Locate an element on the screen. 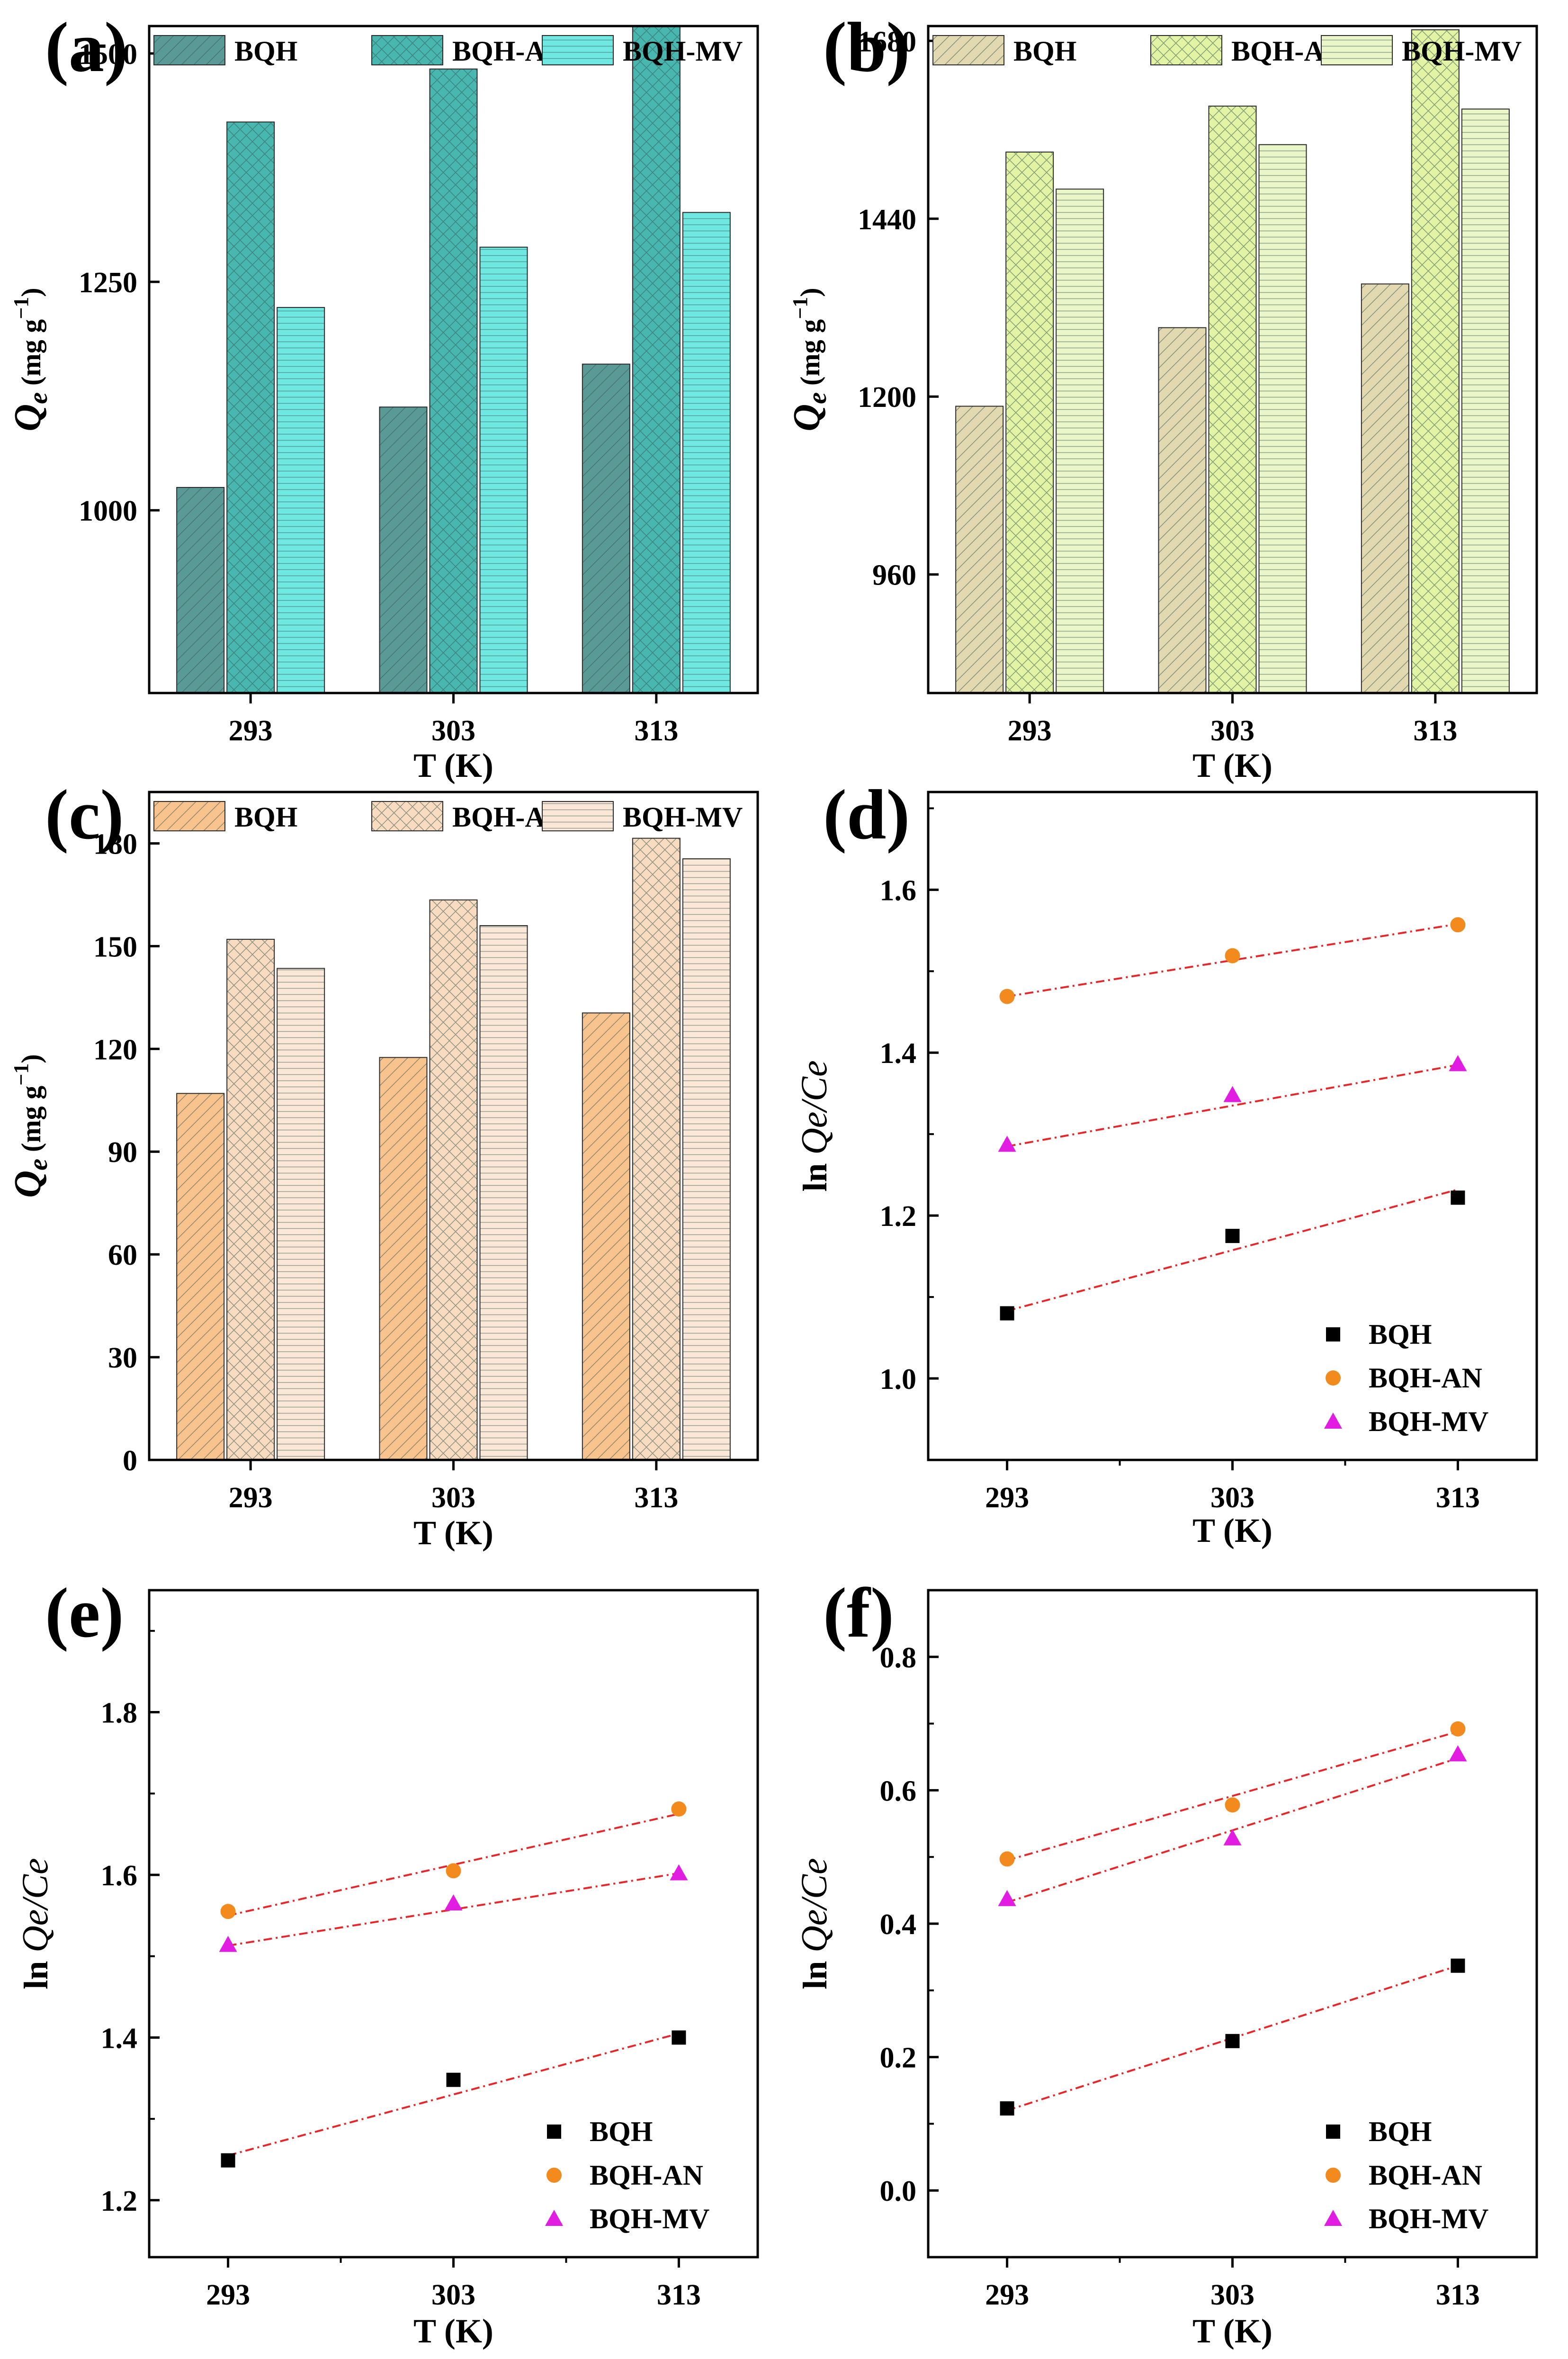 This screenshot has width=1568, height=2359. plot-frame is located at coordinates (453, 1924).